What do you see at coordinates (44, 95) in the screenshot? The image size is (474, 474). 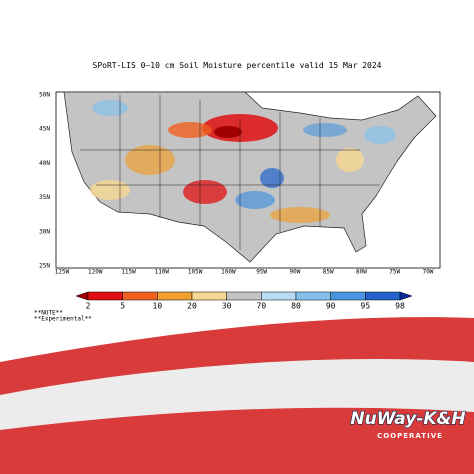 I see `latitude-label: 50N` at bounding box center [44, 95].